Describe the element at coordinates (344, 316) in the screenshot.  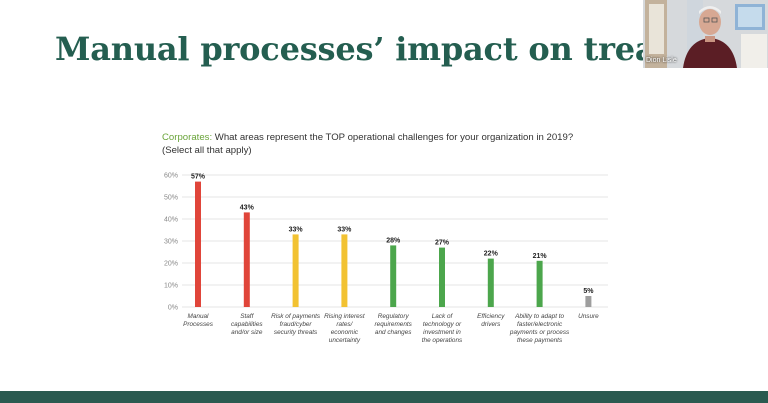
I see `category-label-line: Rising interest` at that location.